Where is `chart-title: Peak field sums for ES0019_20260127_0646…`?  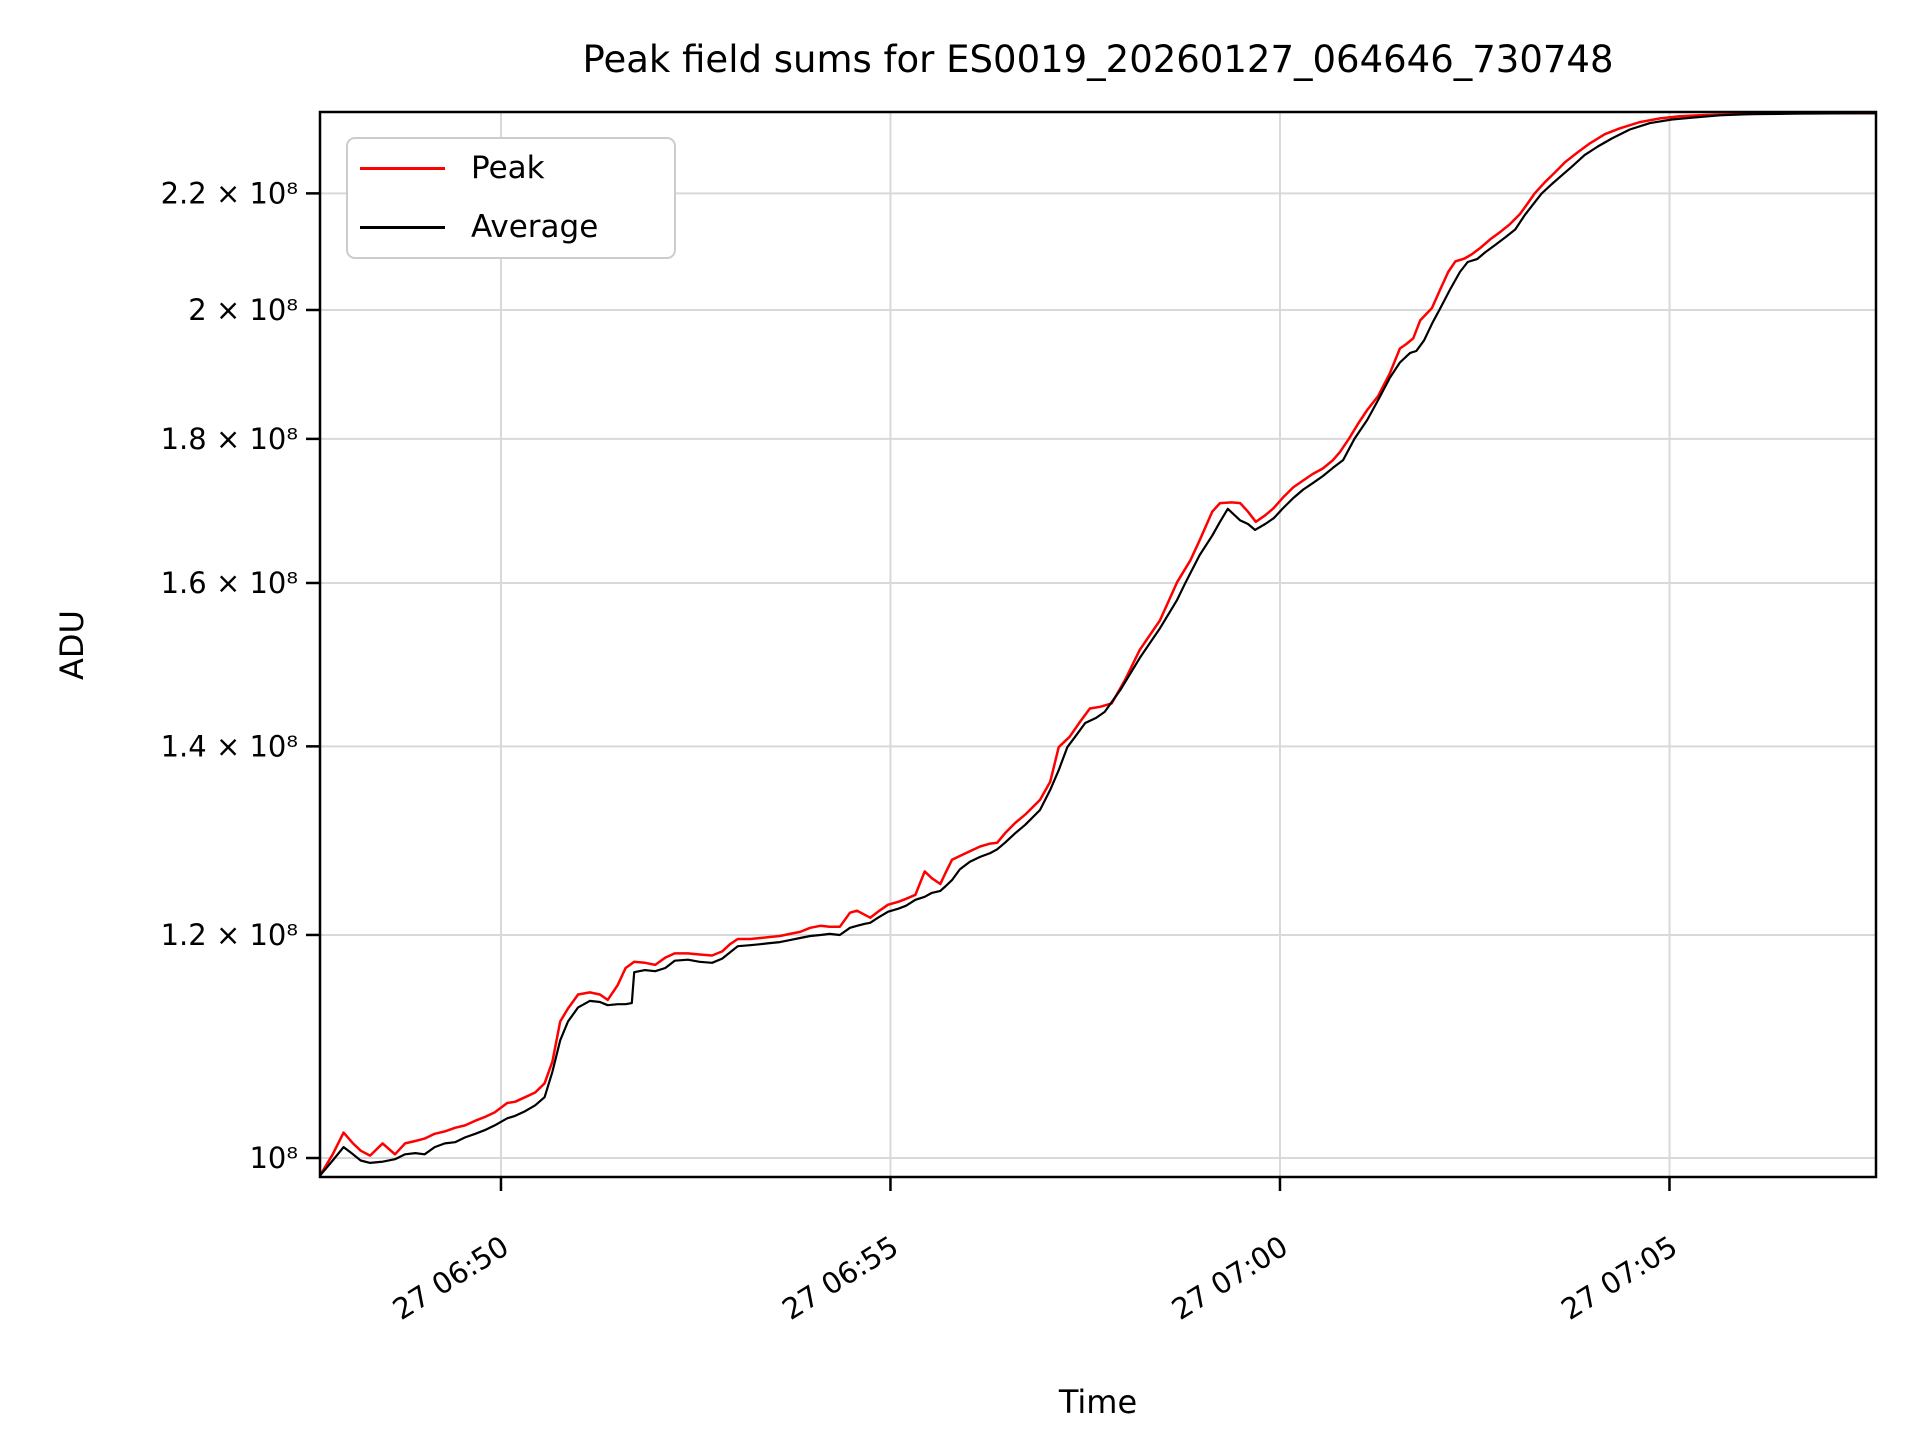
chart-title: Peak field sums for ES0019_20260127_0646… is located at coordinates (1098, 59).